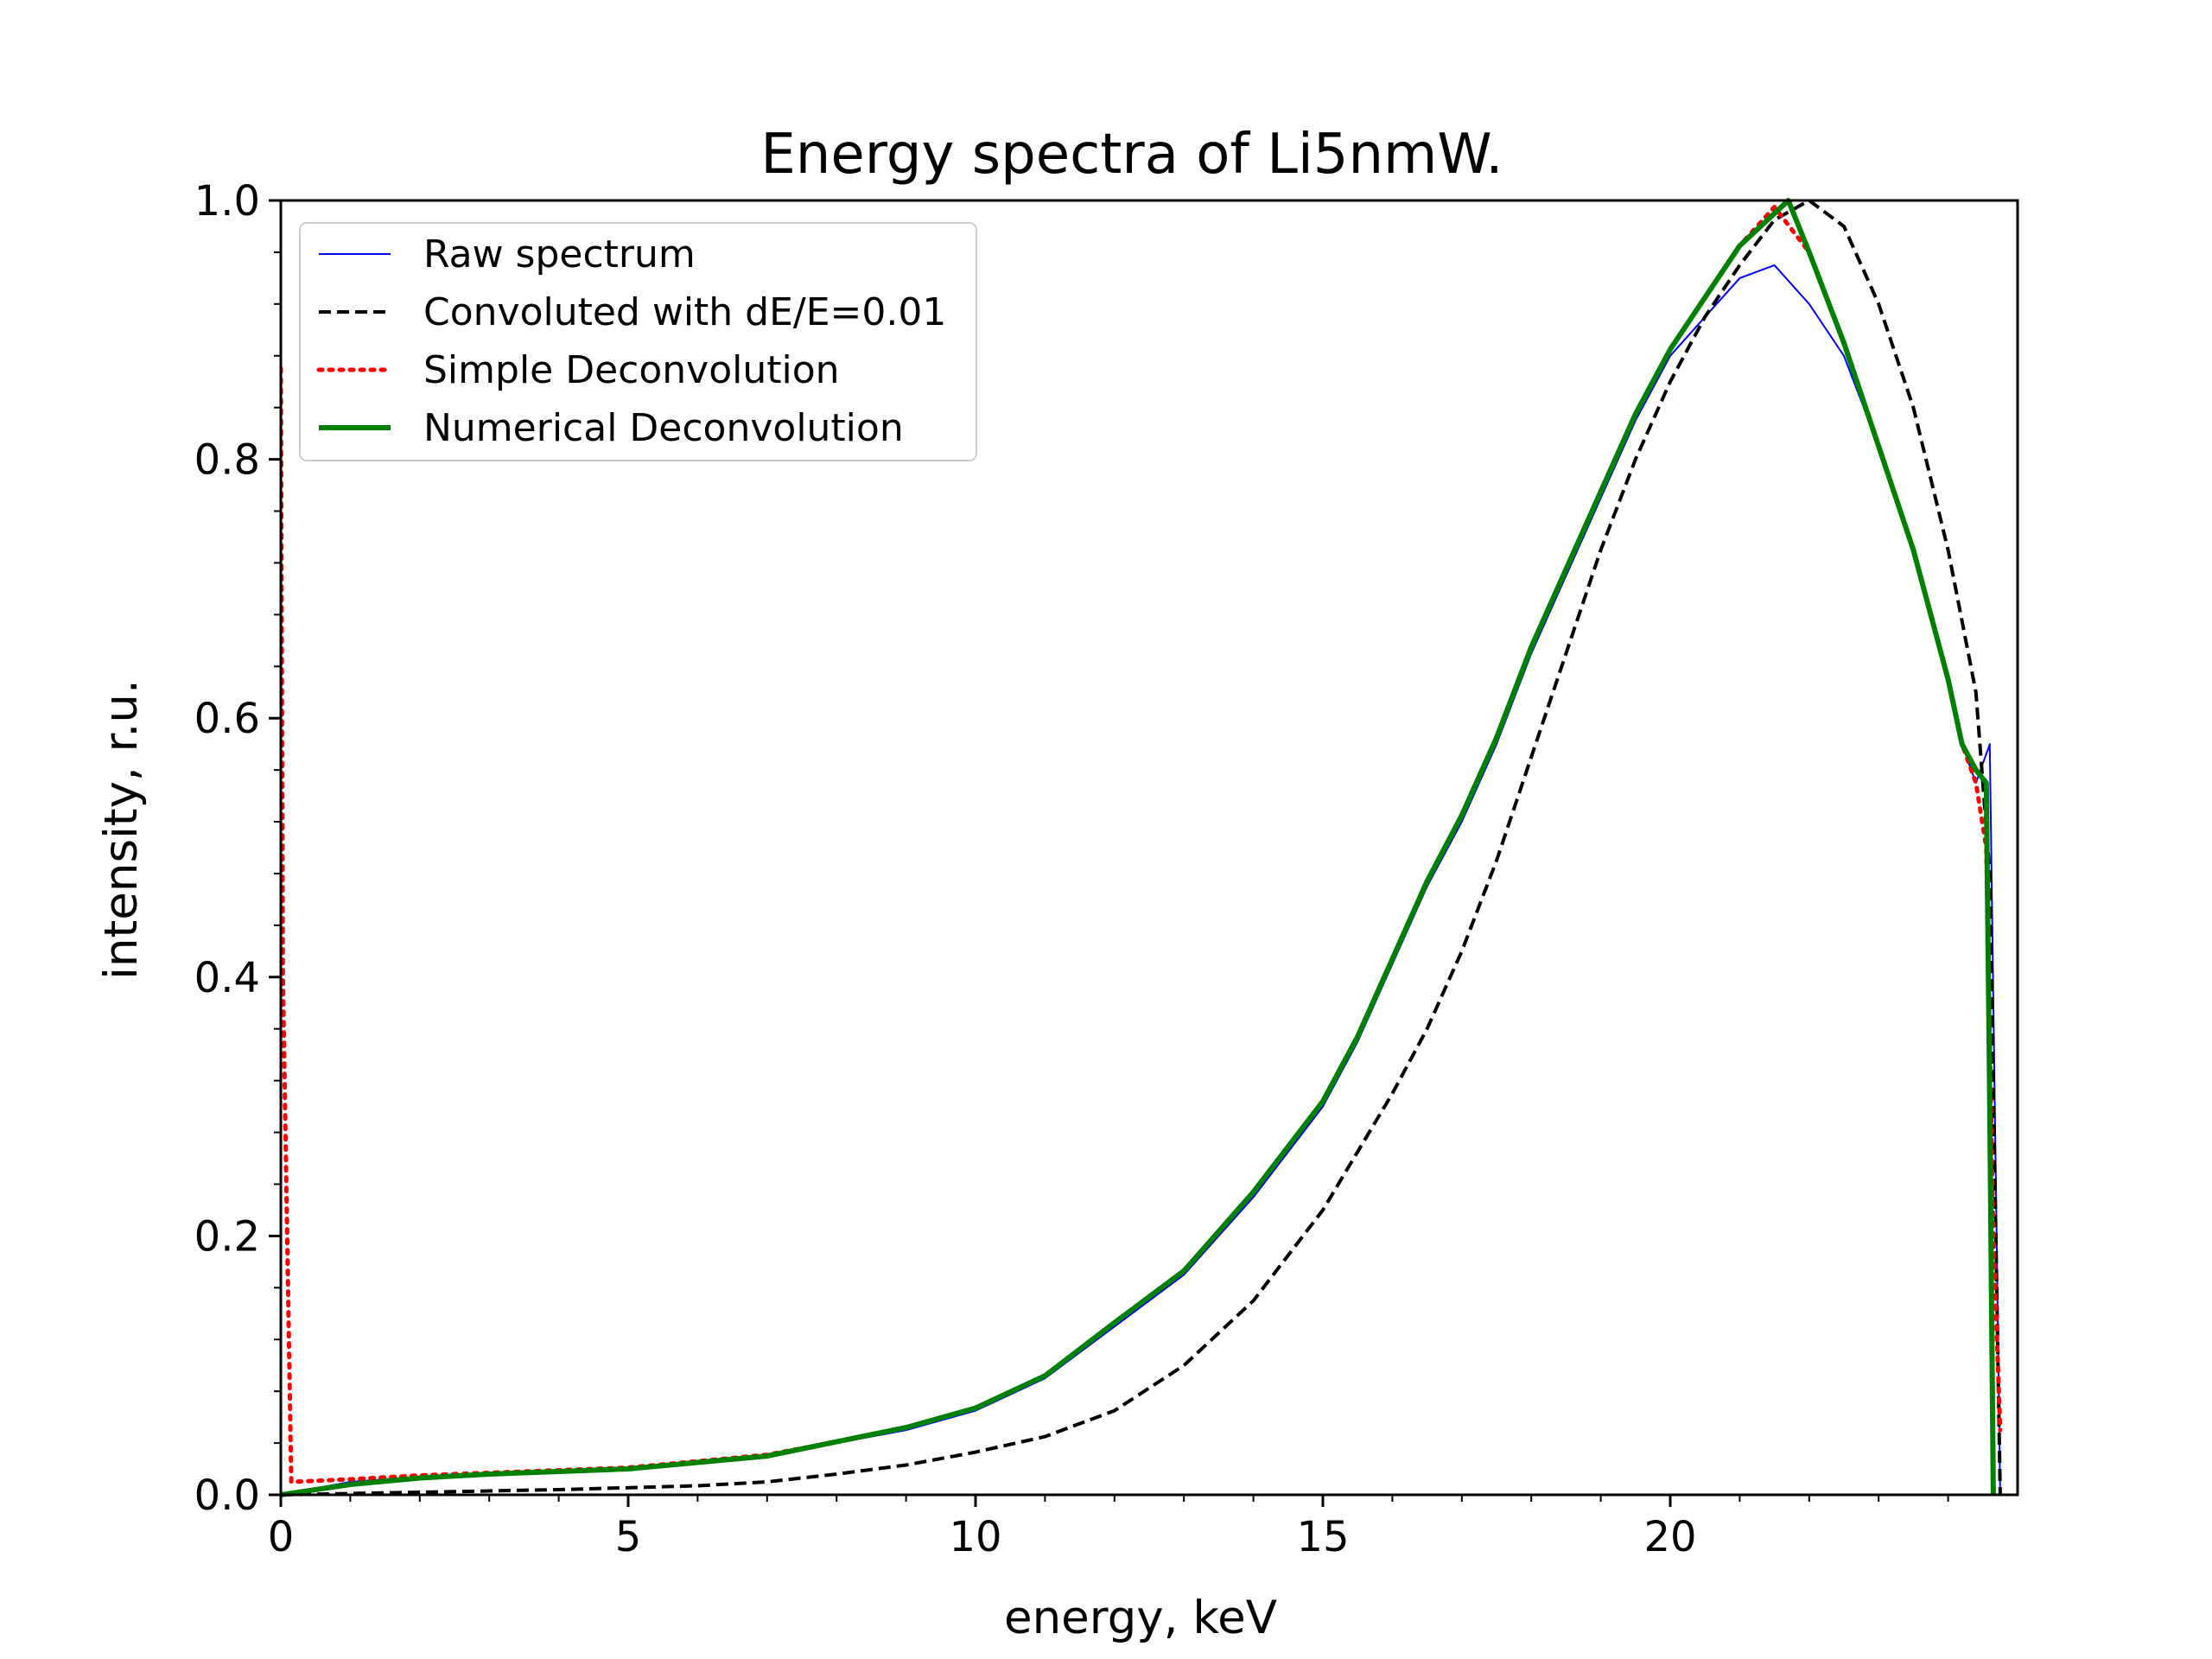 The height and width of the screenshot is (1659, 2212). I want to click on y-axis-label: intensity, r.u., so click(122, 829).